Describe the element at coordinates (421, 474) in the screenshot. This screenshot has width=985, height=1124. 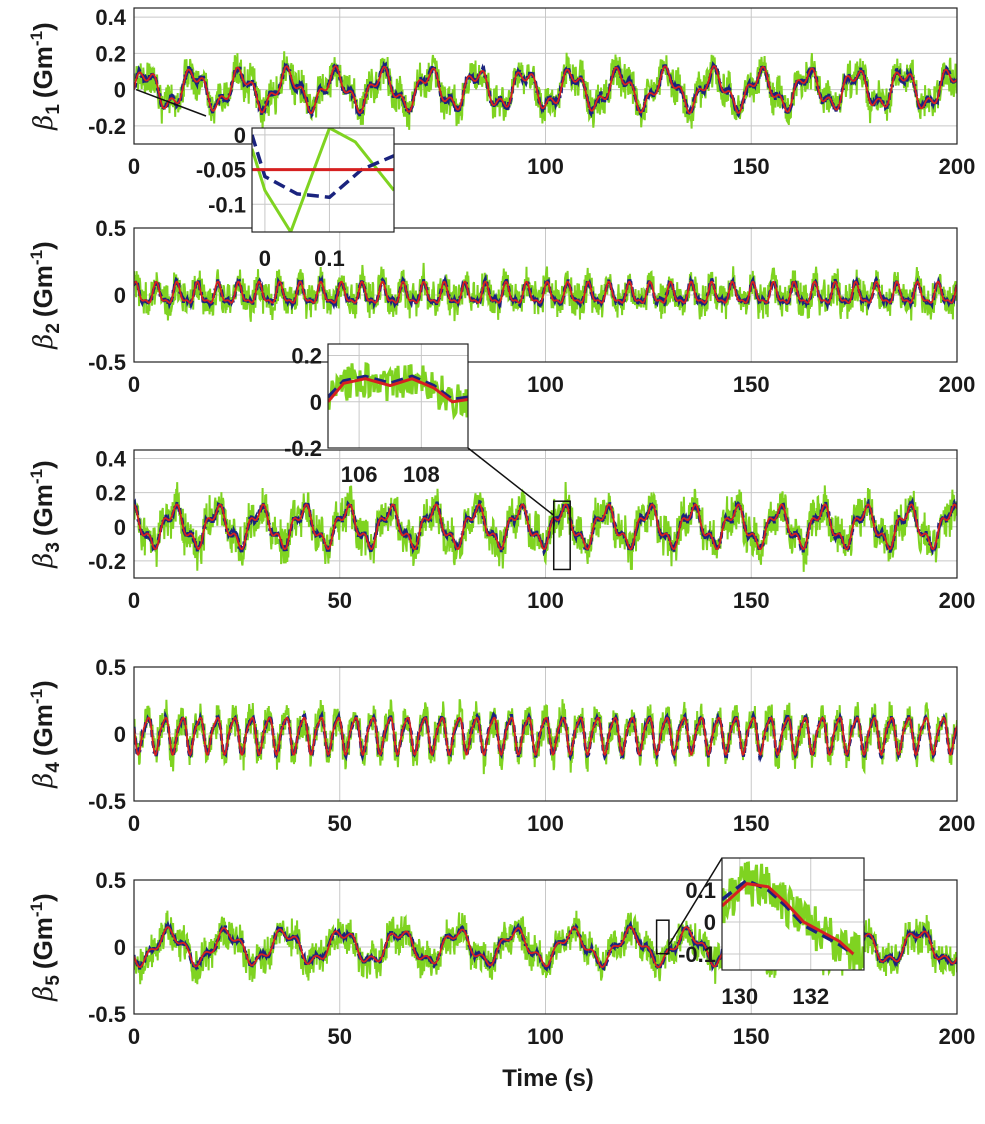
I see `inset-x-tick-label: 108` at that location.